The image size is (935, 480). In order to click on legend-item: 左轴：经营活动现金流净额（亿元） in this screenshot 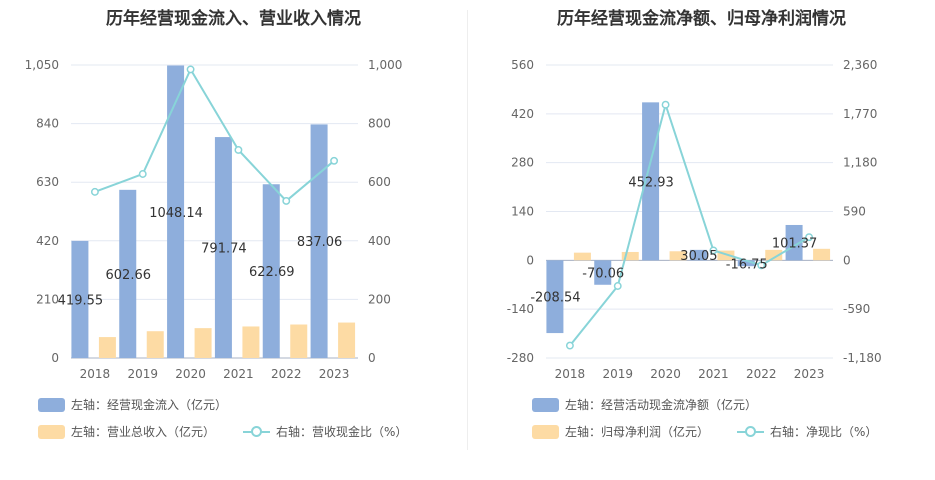, I will do `click(644, 404)`.